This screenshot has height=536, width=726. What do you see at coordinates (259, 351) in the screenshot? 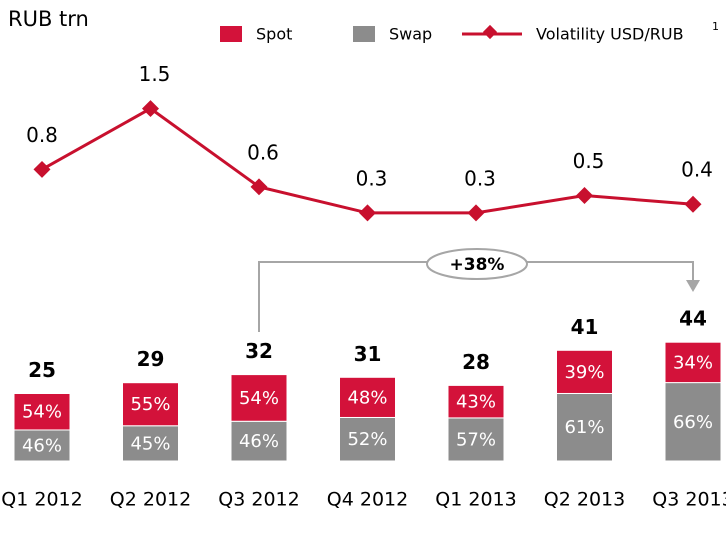
I see `total-label: 32` at bounding box center [259, 351].